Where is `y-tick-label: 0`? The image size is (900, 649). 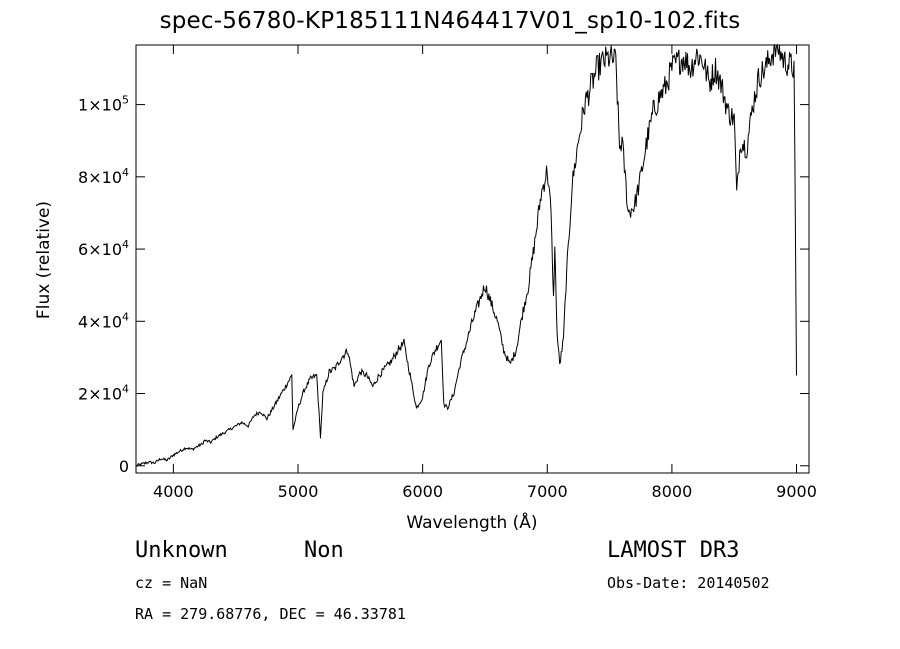 y-tick-label: 0 is located at coordinates (124, 466).